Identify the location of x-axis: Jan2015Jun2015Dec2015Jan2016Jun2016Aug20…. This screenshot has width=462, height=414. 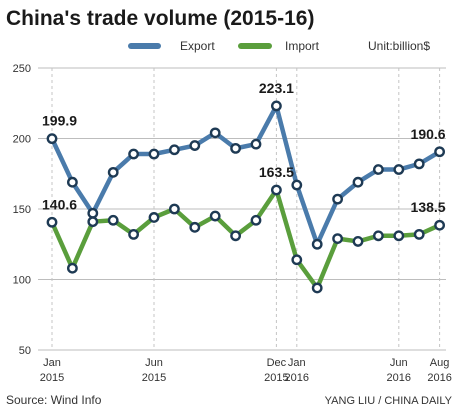
(246, 370).